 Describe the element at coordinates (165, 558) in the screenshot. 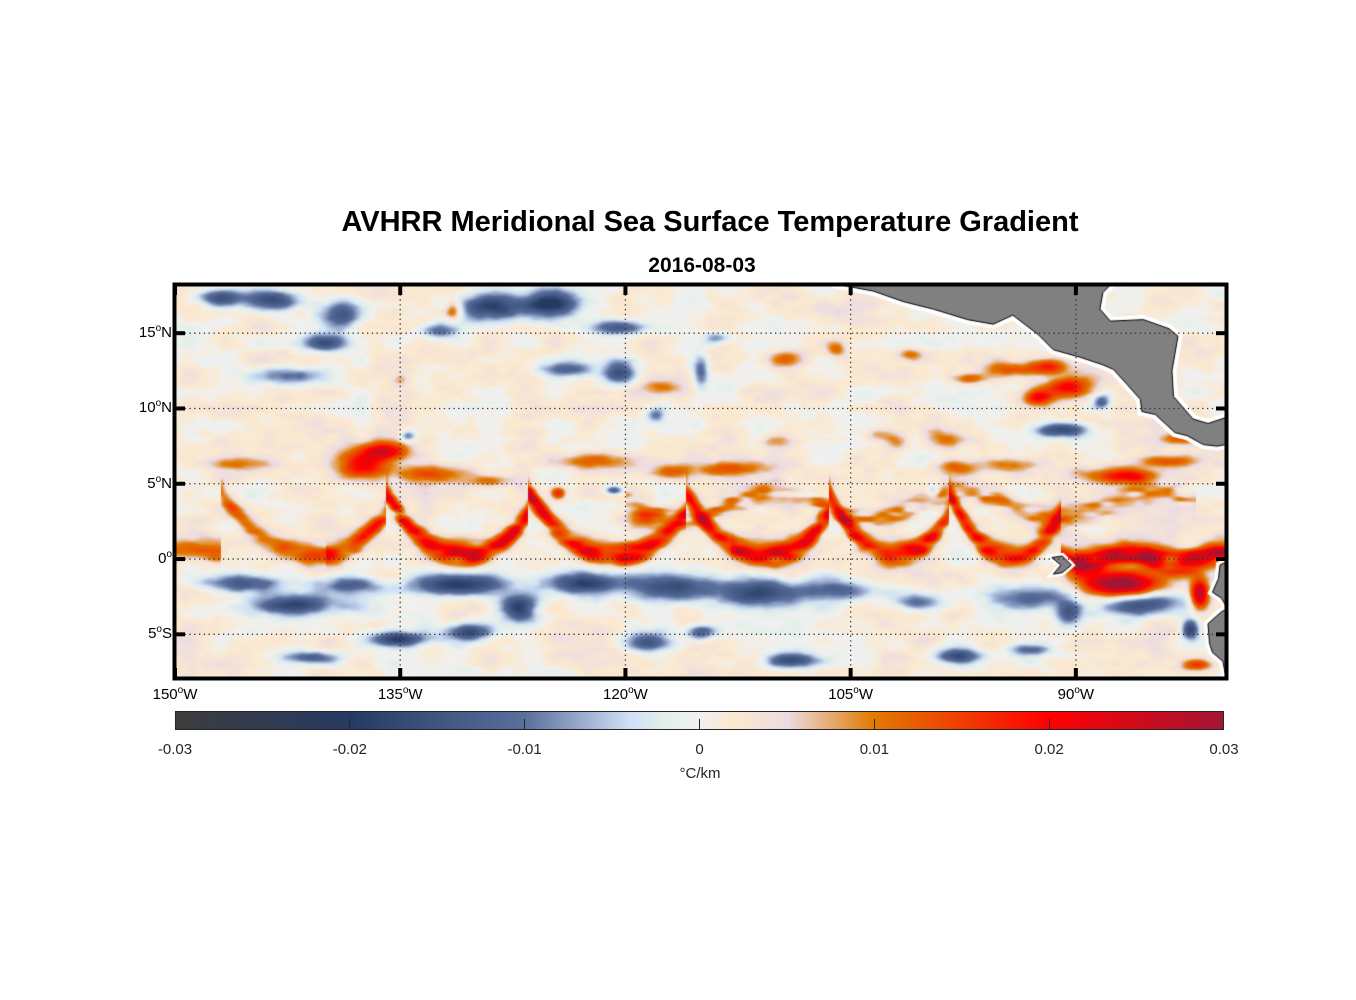

I see `y-tick-label: 0o` at that location.